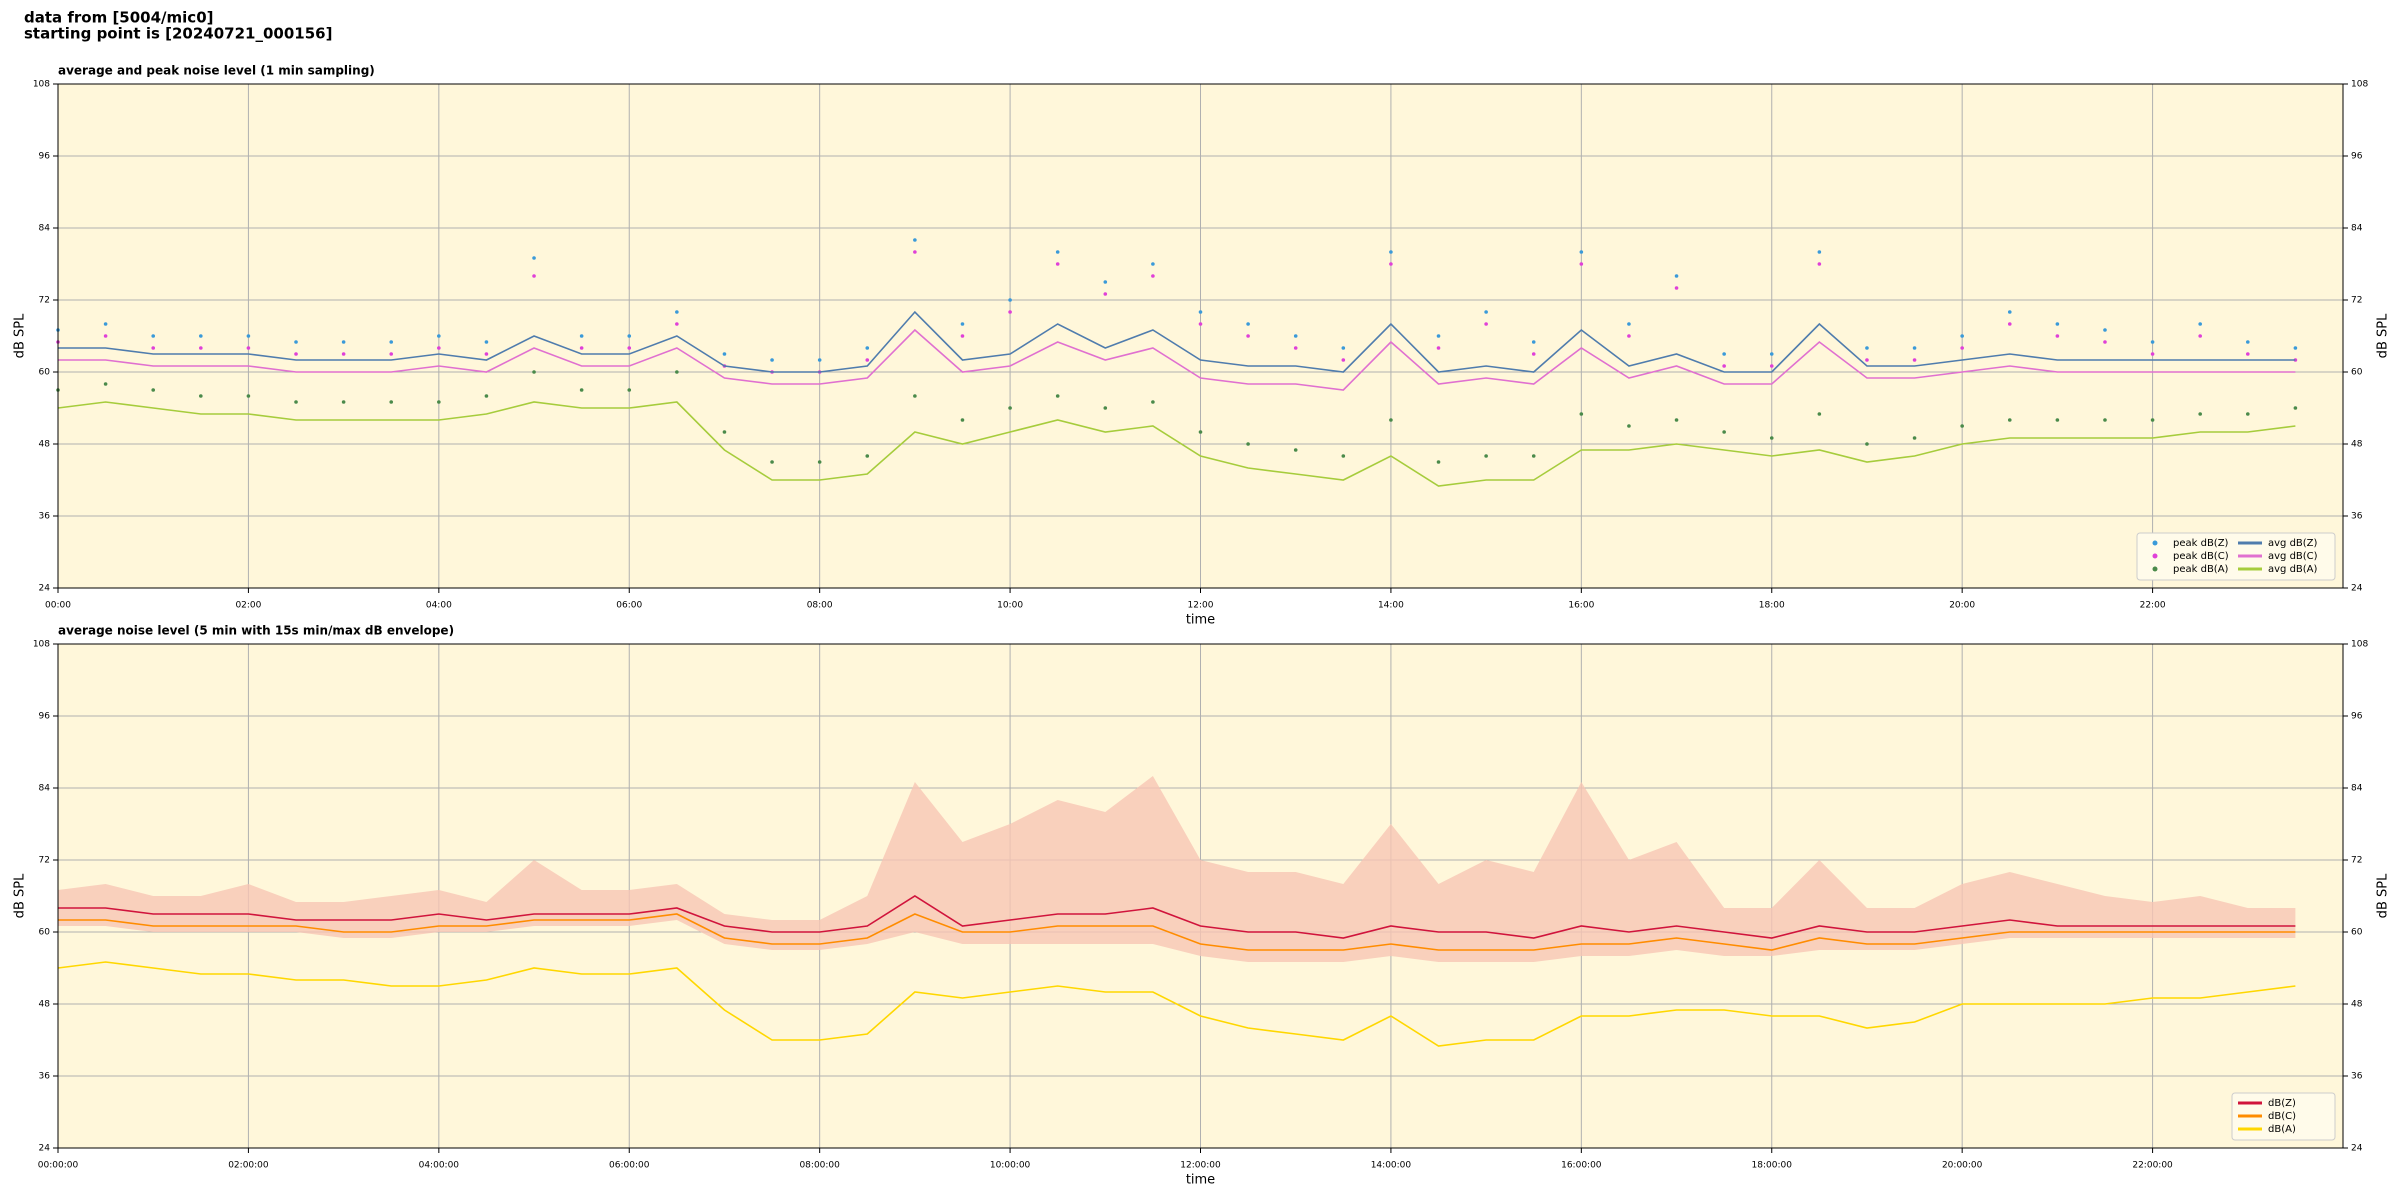 Image resolution: width=2400 pixels, height=1200 pixels. Describe the element at coordinates (1772, 1166) in the screenshot. I see `x-tick-label: 18:00:00` at that location.